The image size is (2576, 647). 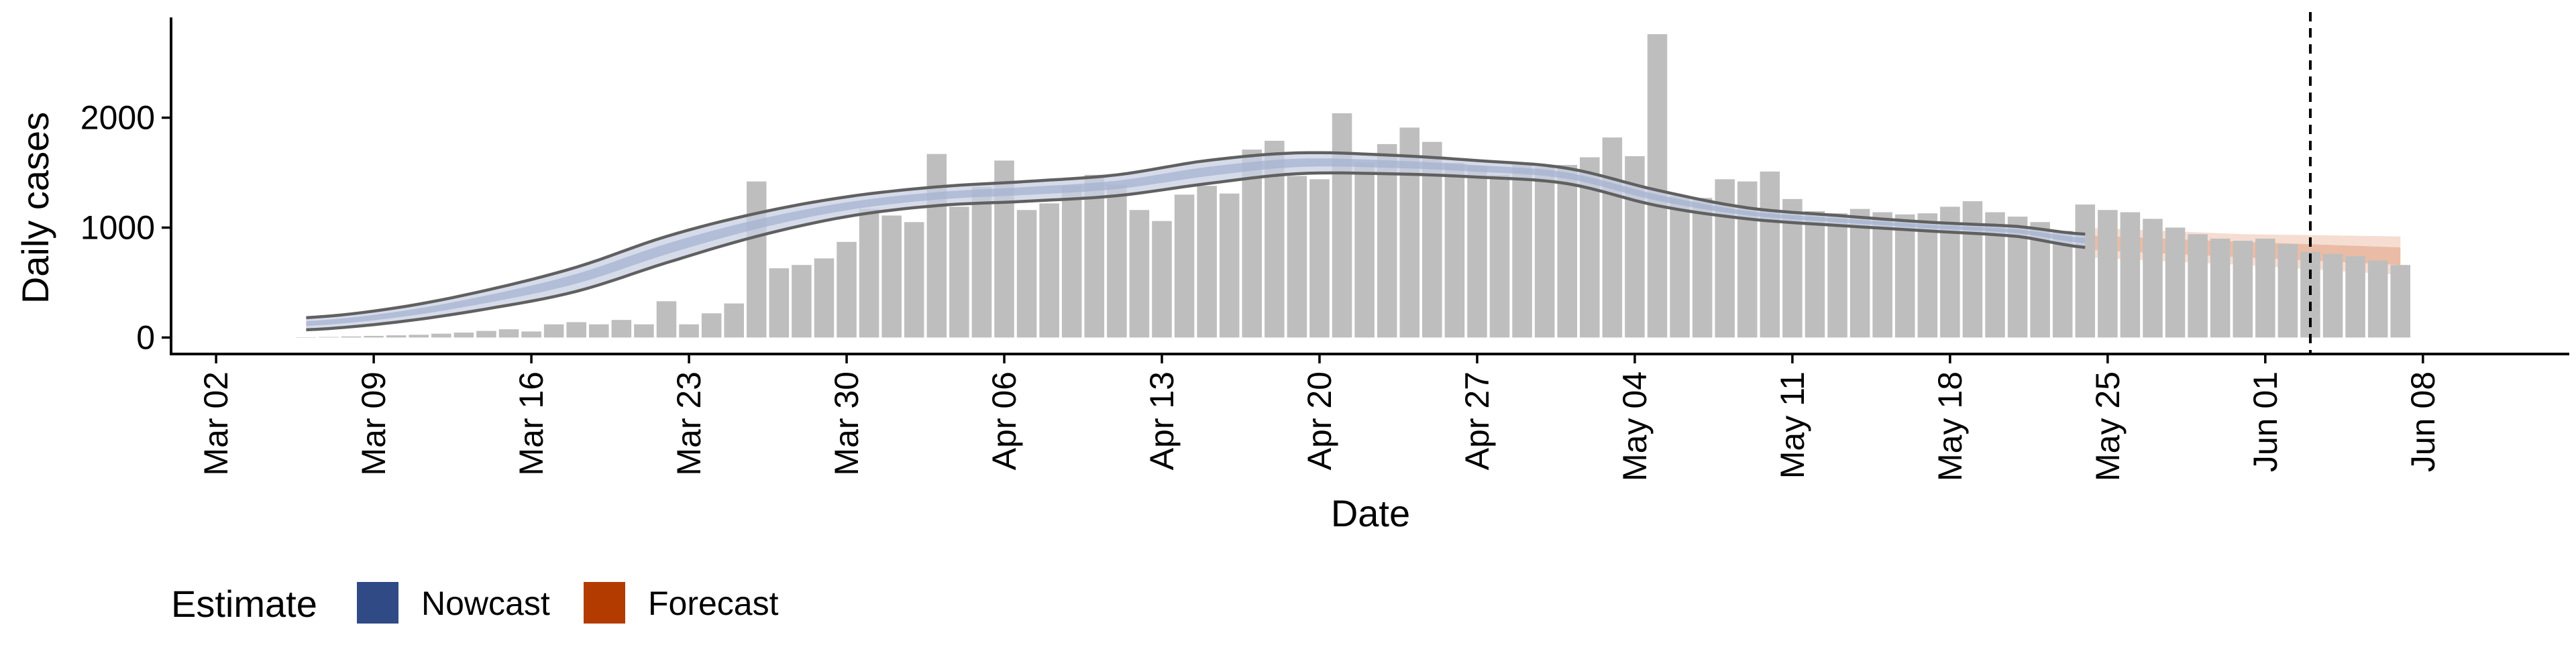 I want to click on y-tick-label: 2000, so click(x=117, y=118).